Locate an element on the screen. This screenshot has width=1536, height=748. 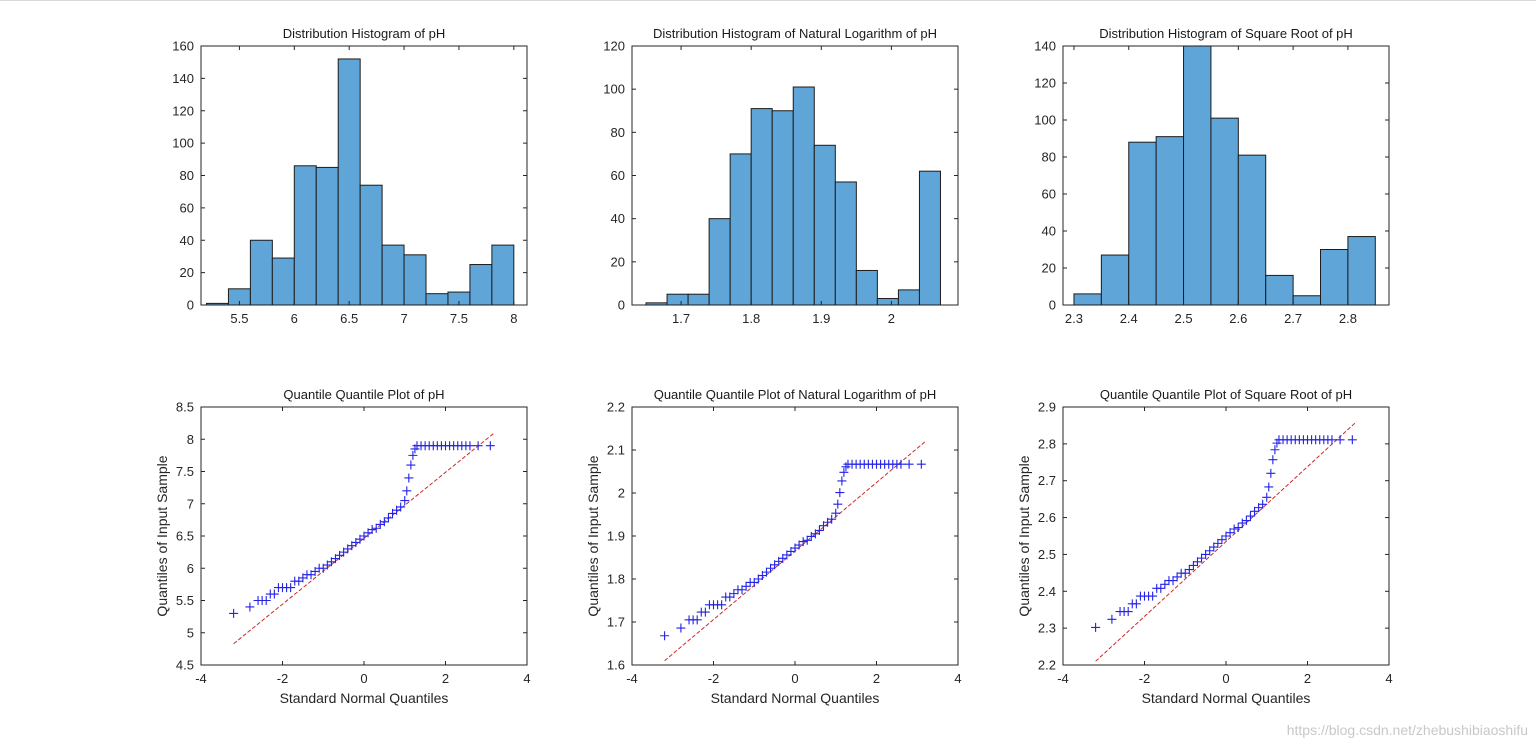
y-tick-label: 2.9 is located at coordinates (1047, 407).